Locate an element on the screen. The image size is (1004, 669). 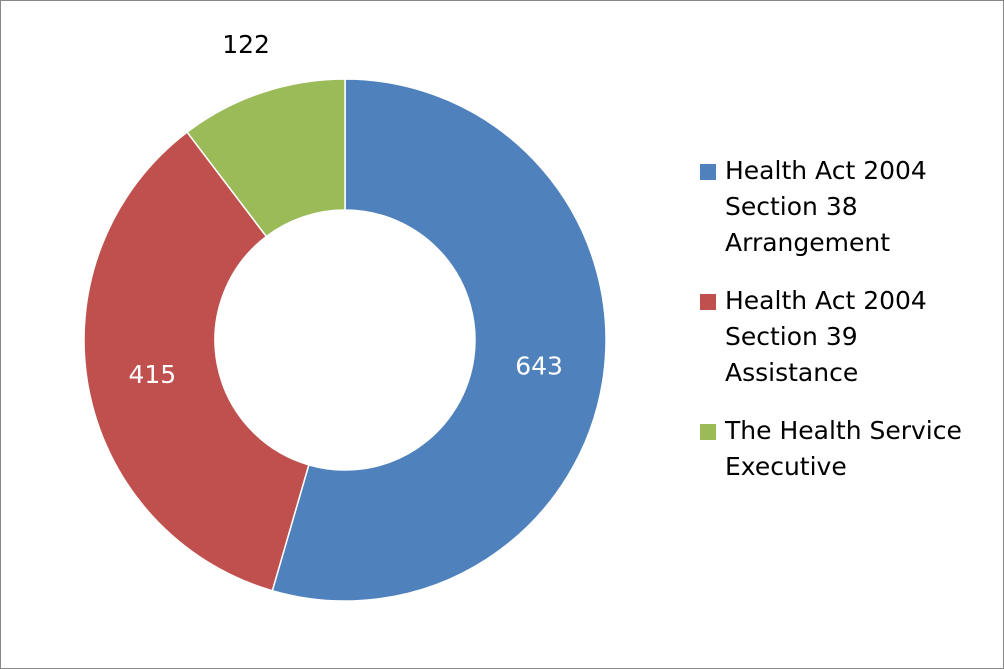
legend-label: The Health Service Executive is located at coordinates (843, 448).